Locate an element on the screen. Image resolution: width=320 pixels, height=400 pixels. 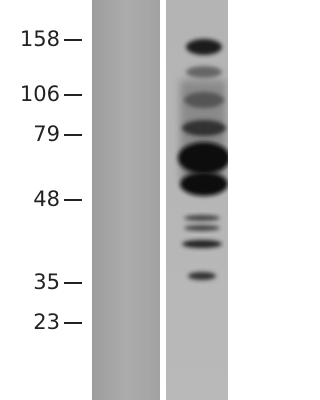
marker-label: 158 is located at coordinates (40, 39).